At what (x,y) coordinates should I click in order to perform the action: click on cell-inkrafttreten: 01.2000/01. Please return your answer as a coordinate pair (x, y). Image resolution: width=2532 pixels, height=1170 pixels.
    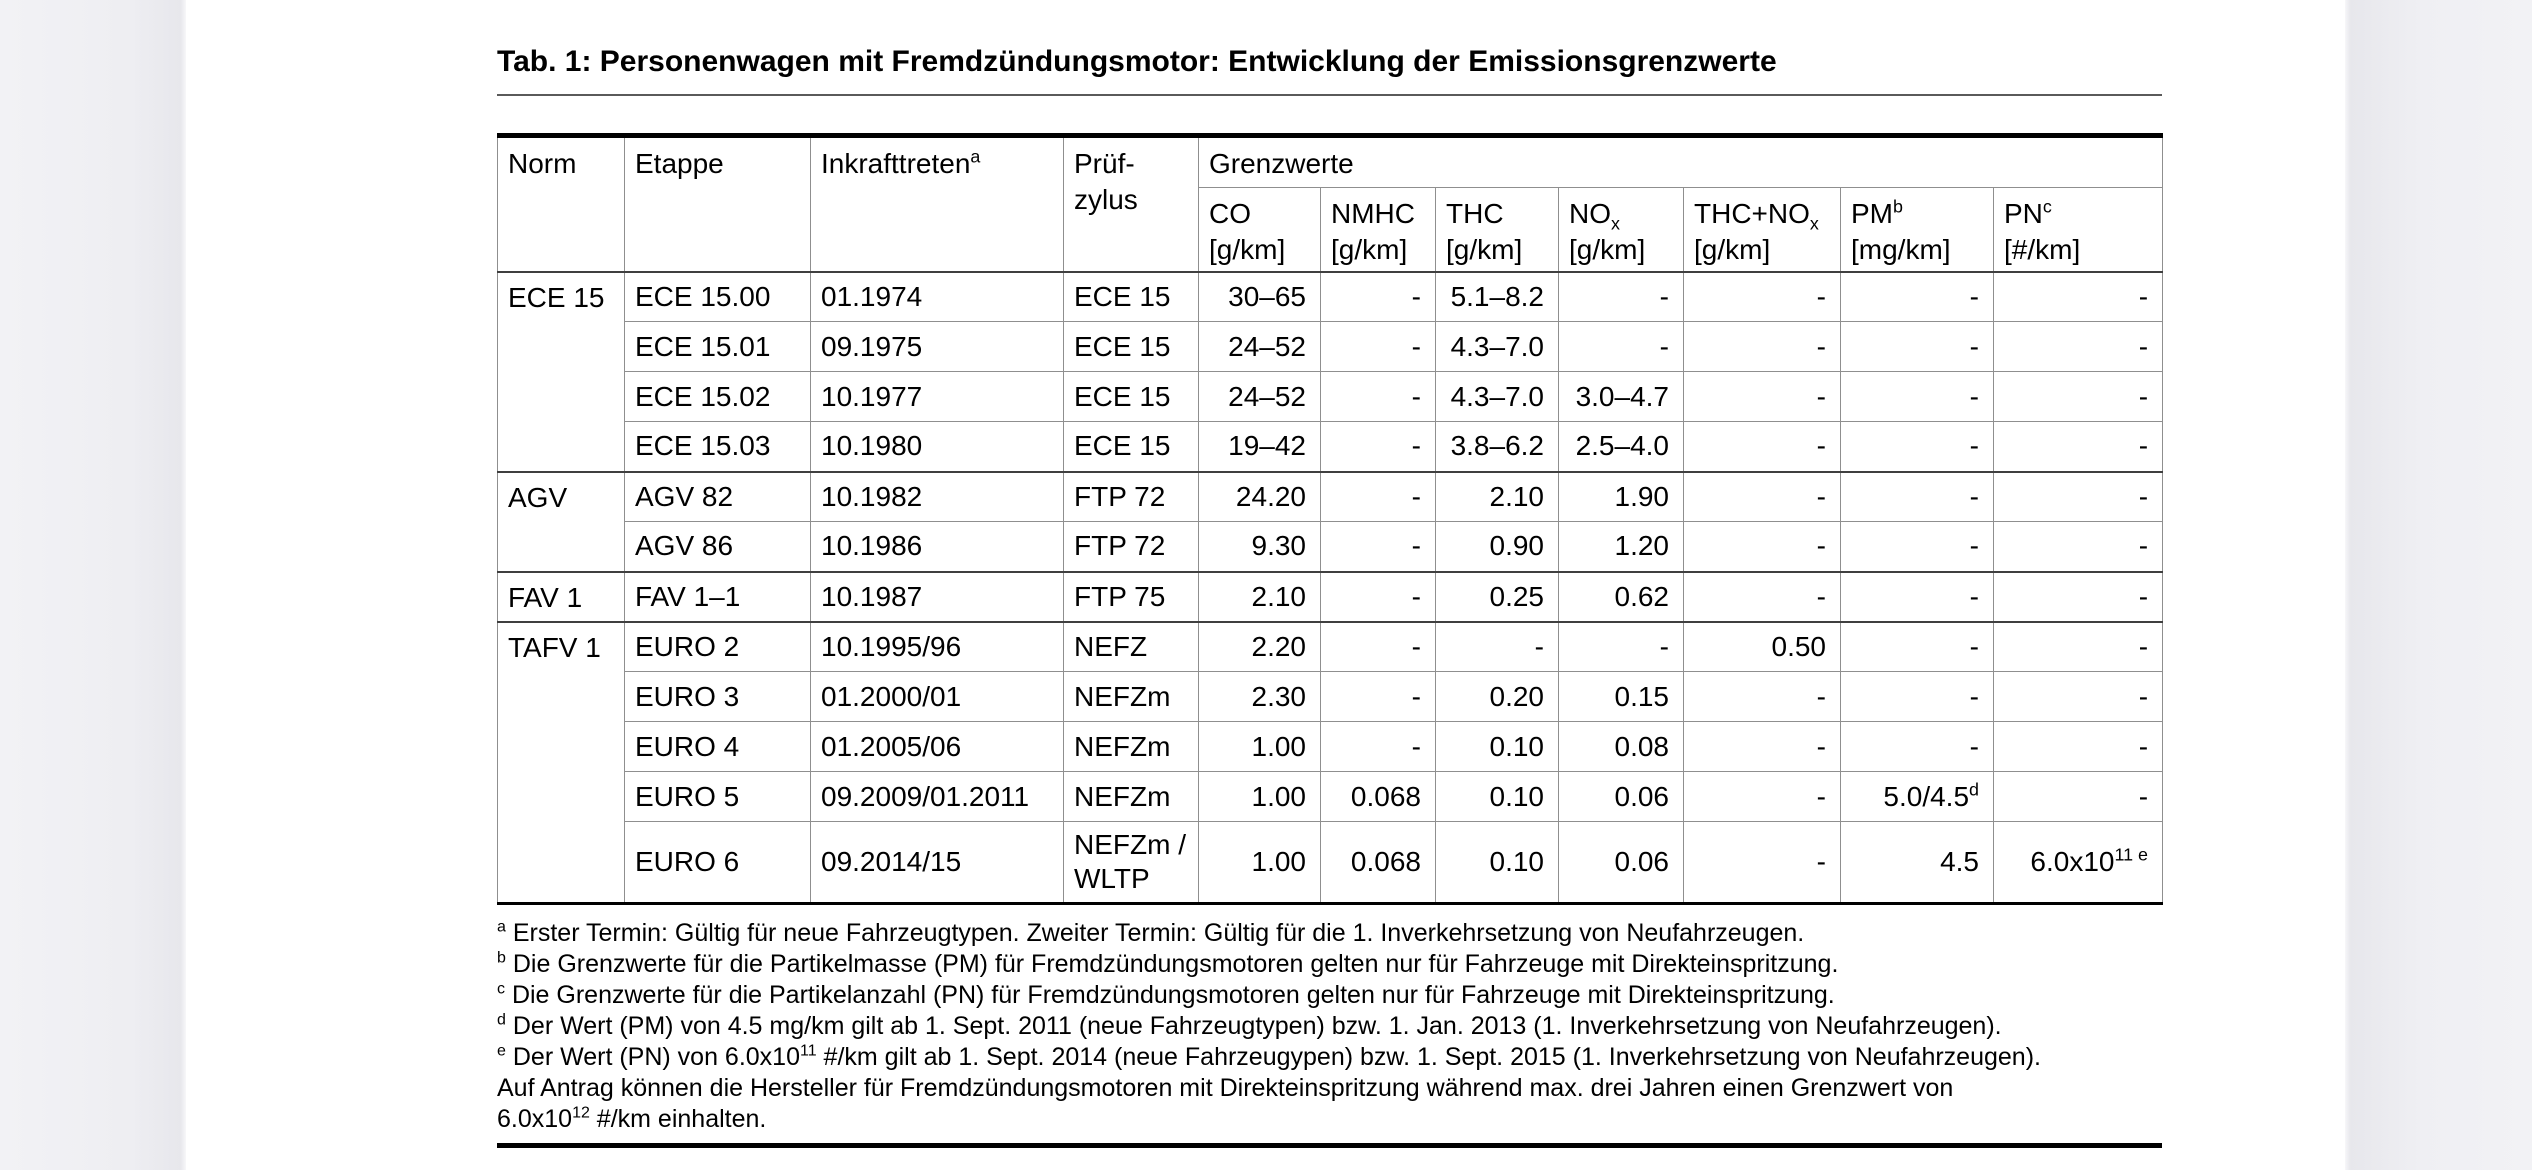
    Looking at the image, I should click on (937, 696).